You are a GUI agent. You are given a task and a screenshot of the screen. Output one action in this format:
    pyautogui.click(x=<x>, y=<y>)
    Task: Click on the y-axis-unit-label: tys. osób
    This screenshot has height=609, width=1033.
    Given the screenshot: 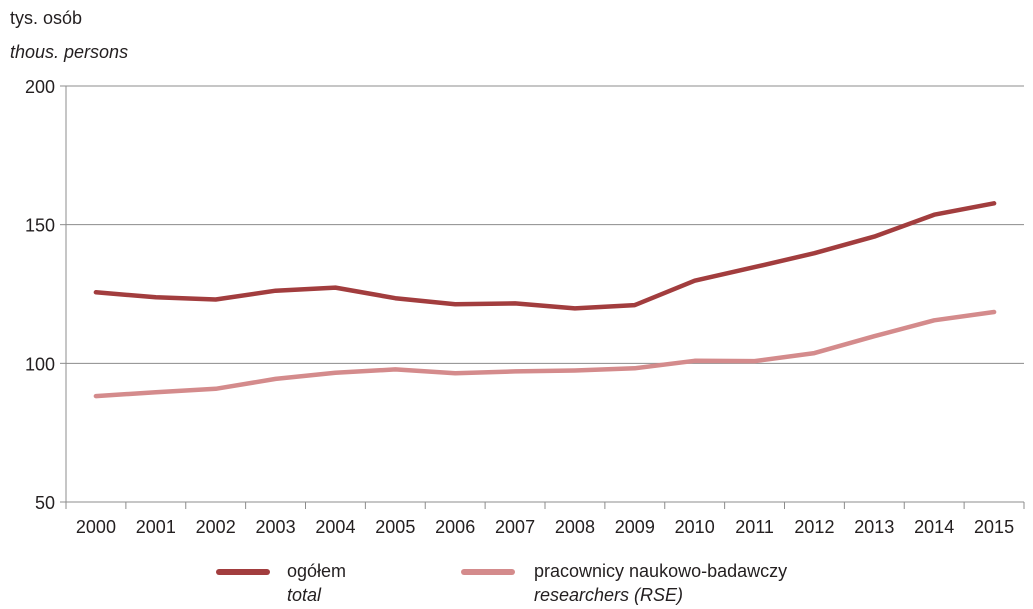 What is the action you would take?
    pyautogui.click(x=46, y=18)
    